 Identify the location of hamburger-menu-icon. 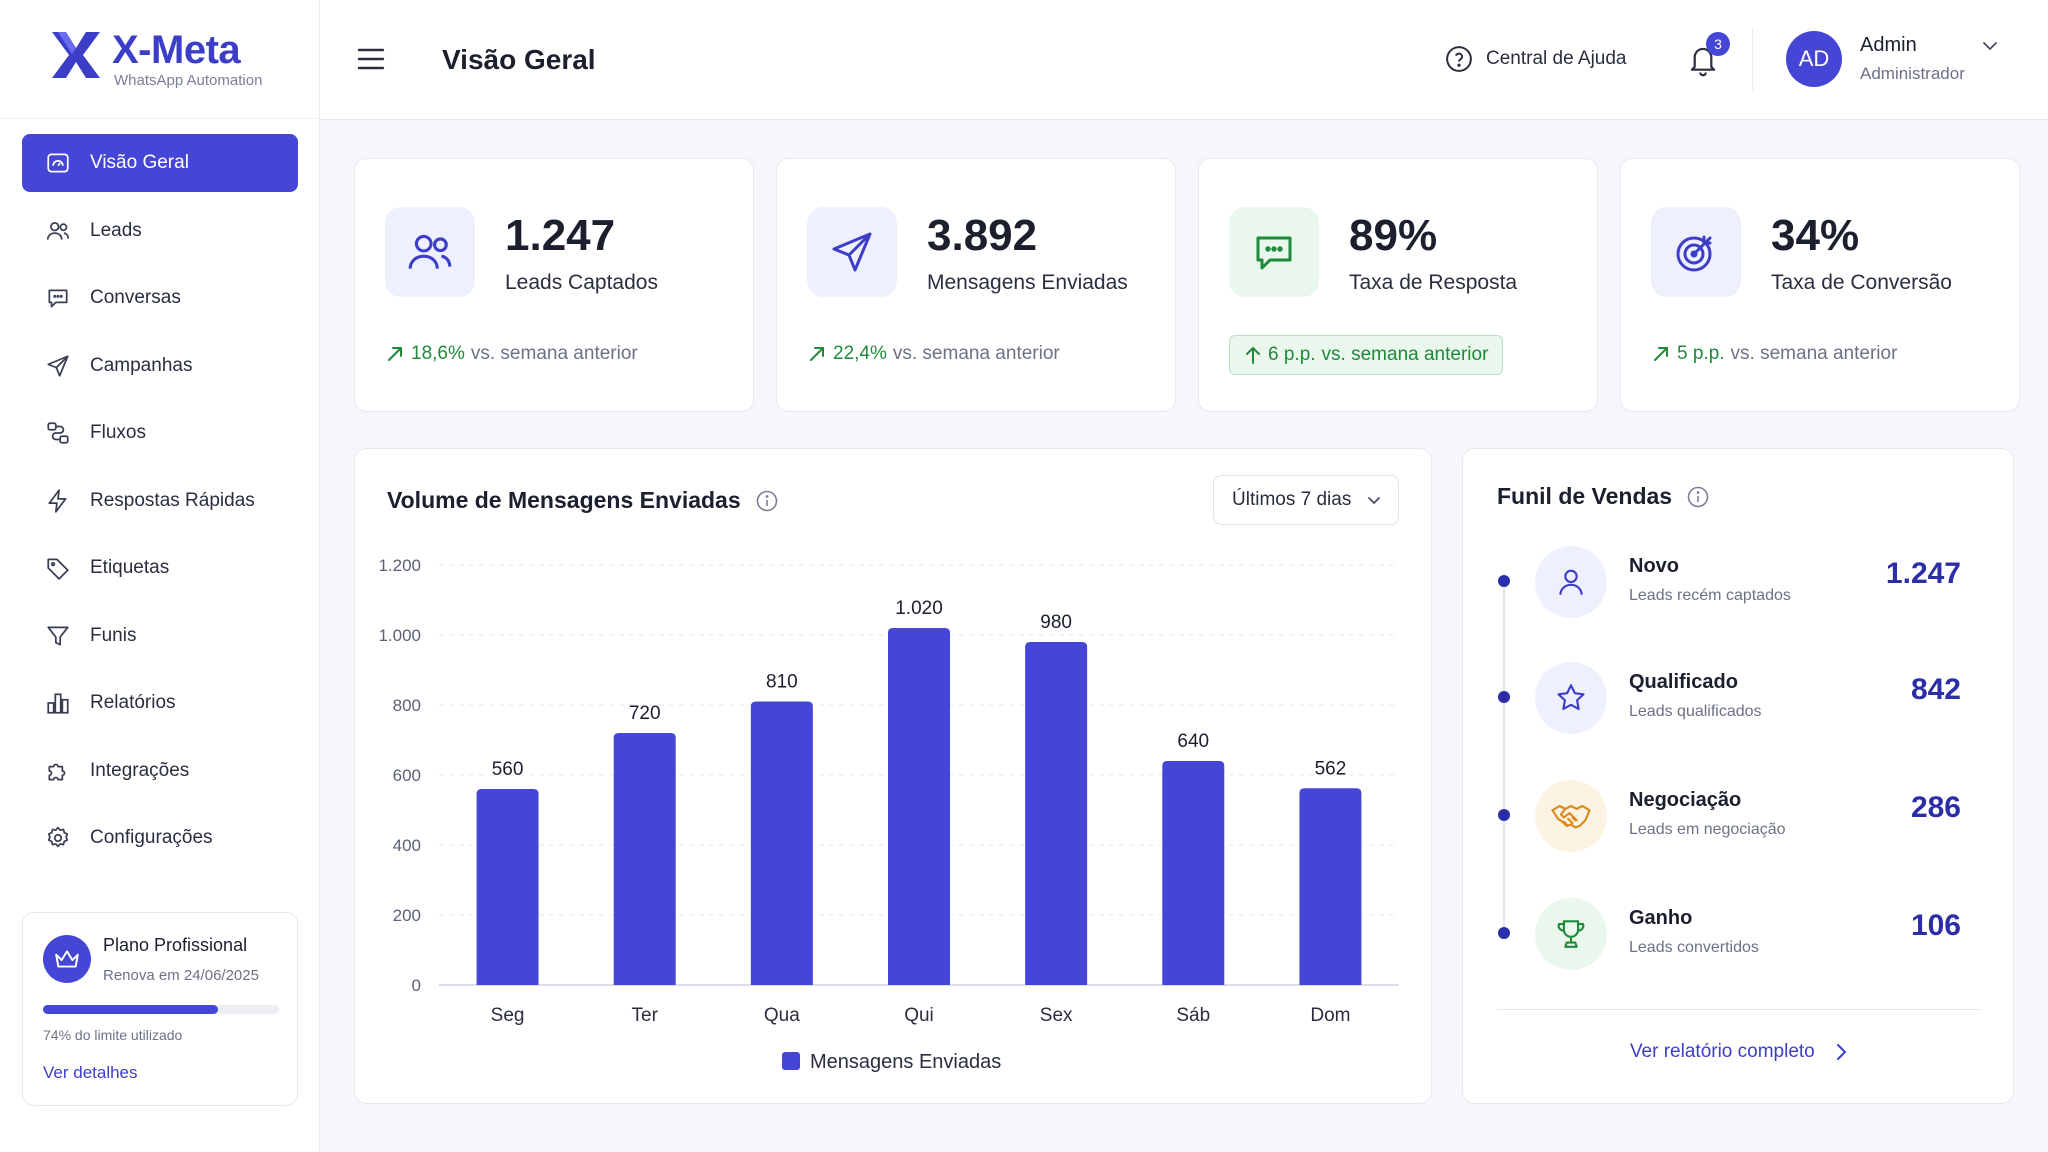
(371, 59).